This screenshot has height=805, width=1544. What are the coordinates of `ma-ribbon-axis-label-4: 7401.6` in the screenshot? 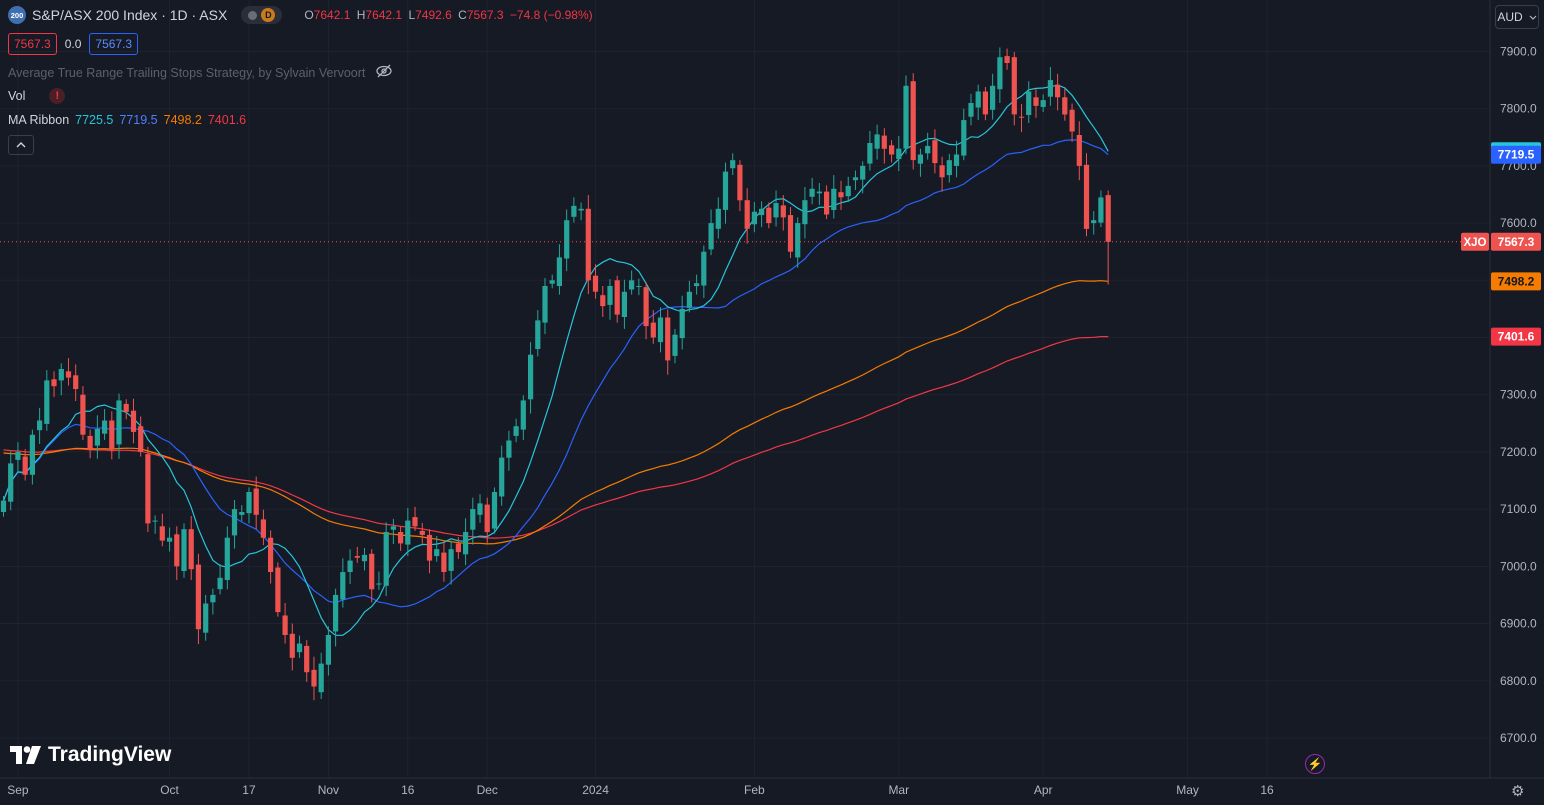 It's located at (1516, 337).